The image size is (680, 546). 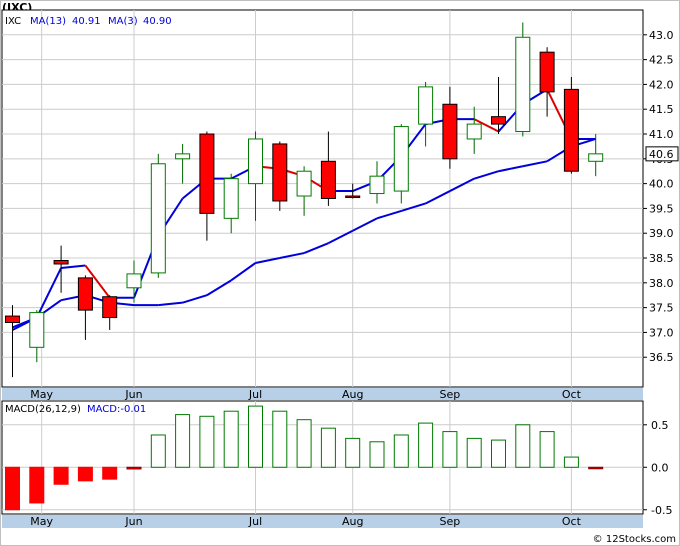 What do you see at coordinates (305, 394) in the screenshot?
I see `price-date-labels: May Jun Jul Aug Sep Oct` at bounding box center [305, 394].